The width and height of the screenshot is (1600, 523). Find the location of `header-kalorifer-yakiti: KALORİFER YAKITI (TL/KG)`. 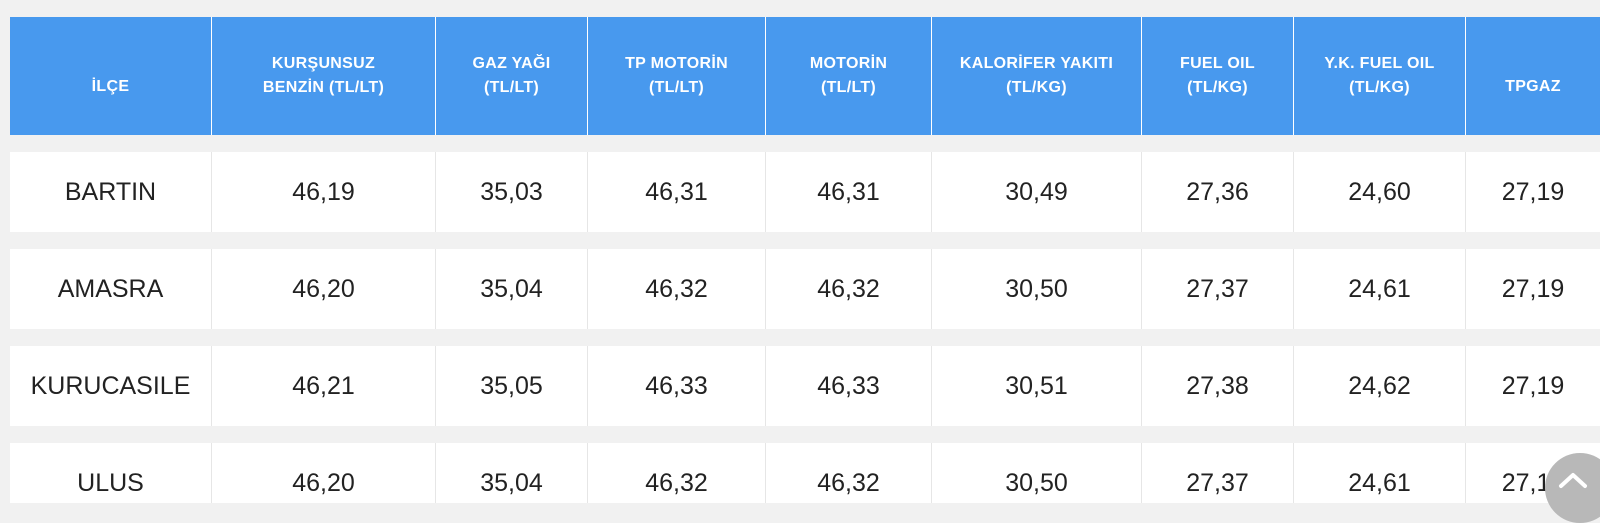

header-kalorifer-yakiti: KALORİFER YAKITI (TL/KG) is located at coordinates (1037, 76).